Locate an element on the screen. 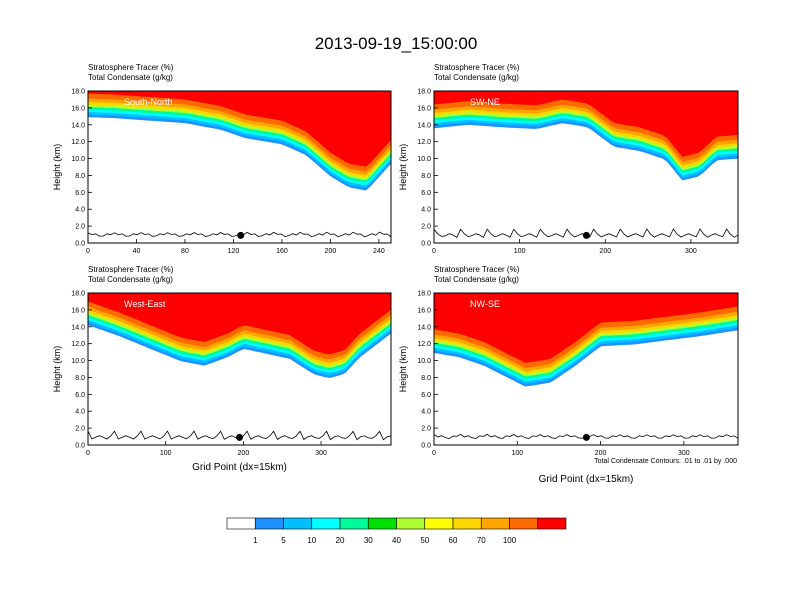 This screenshot has width=792, height=612. colorbar-label: 70 is located at coordinates (481, 540).